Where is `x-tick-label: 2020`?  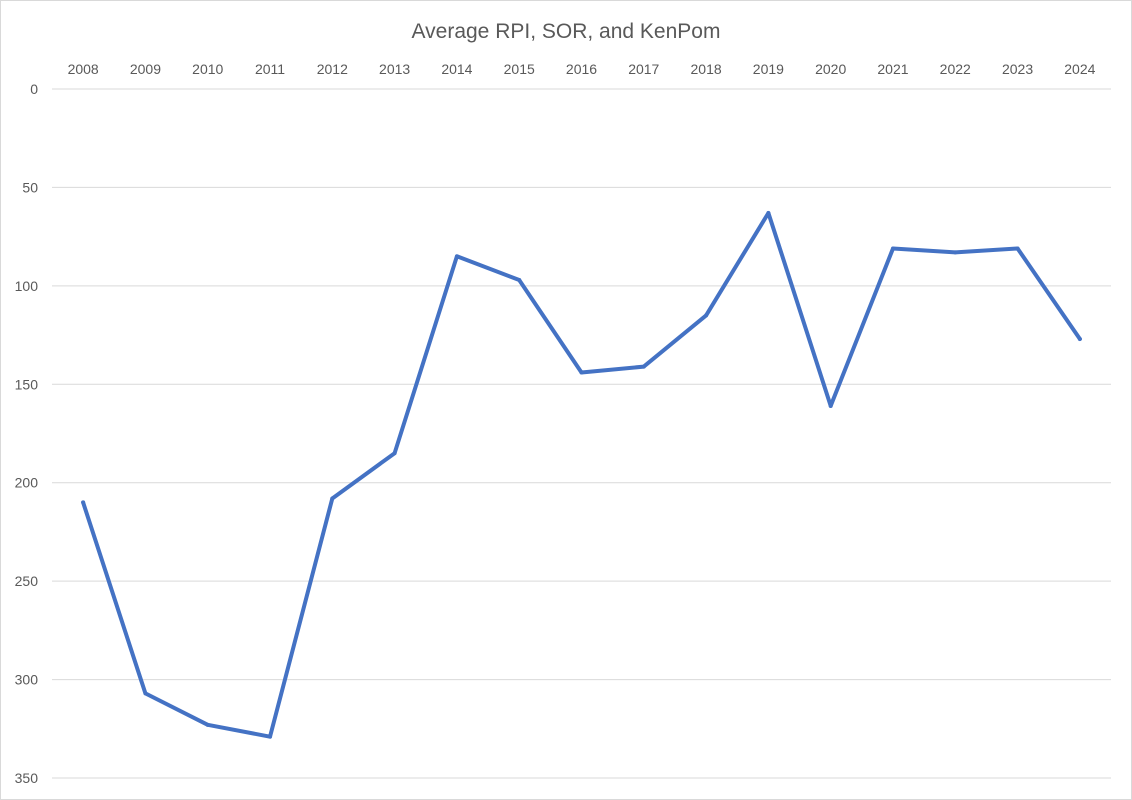
x-tick-label: 2020 is located at coordinates (830, 69).